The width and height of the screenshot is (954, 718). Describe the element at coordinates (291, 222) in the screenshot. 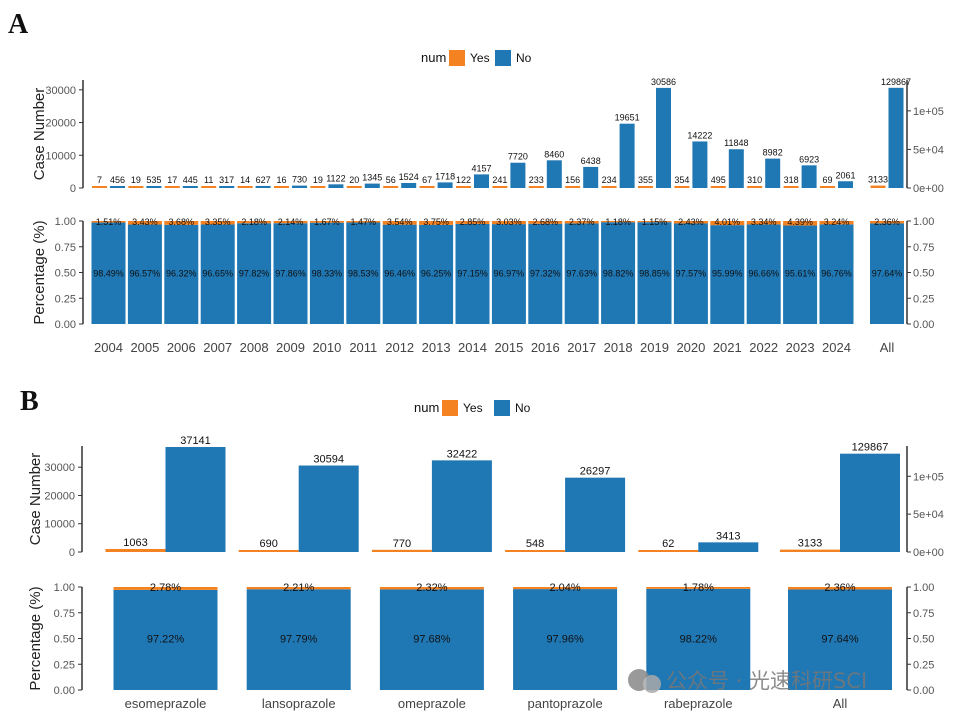

I see `pct-label-yes: 2.14%` at that location.